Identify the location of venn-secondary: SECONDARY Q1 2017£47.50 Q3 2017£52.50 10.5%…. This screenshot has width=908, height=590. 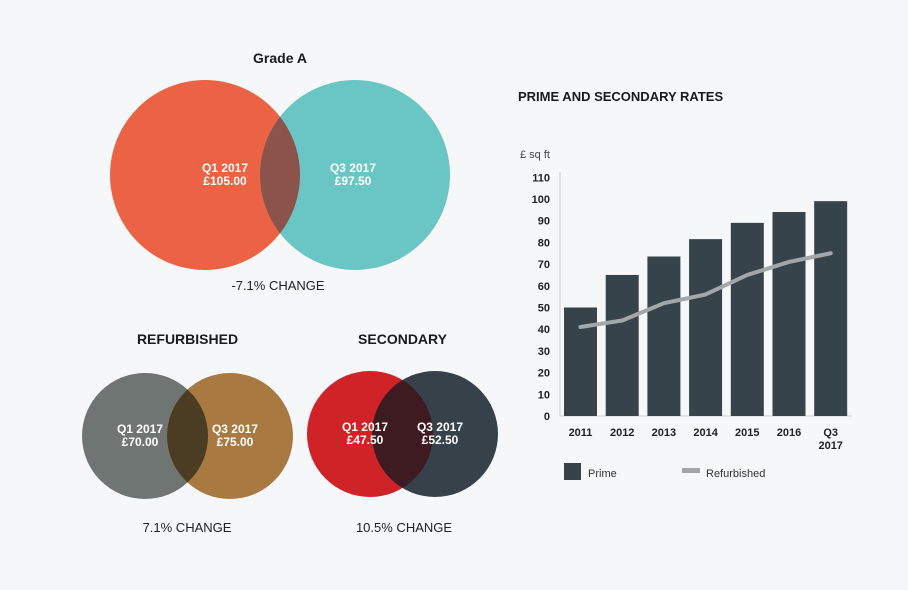
(402, 433).